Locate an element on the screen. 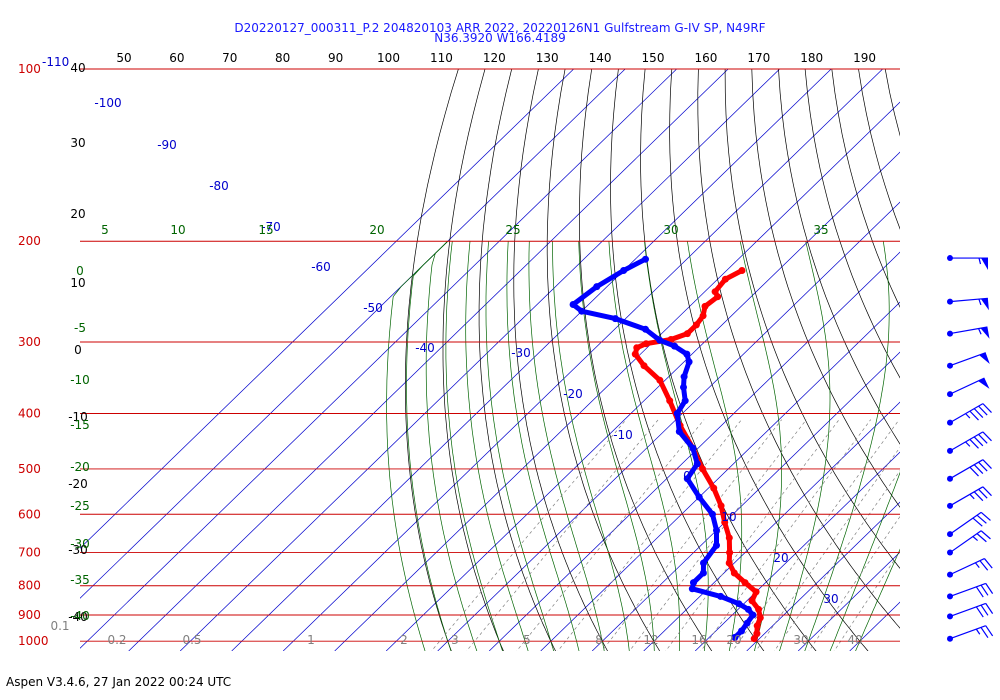 This screenshot has width=1000, height=700. isotherm-label: -40 is located at coordinates (425, 348).